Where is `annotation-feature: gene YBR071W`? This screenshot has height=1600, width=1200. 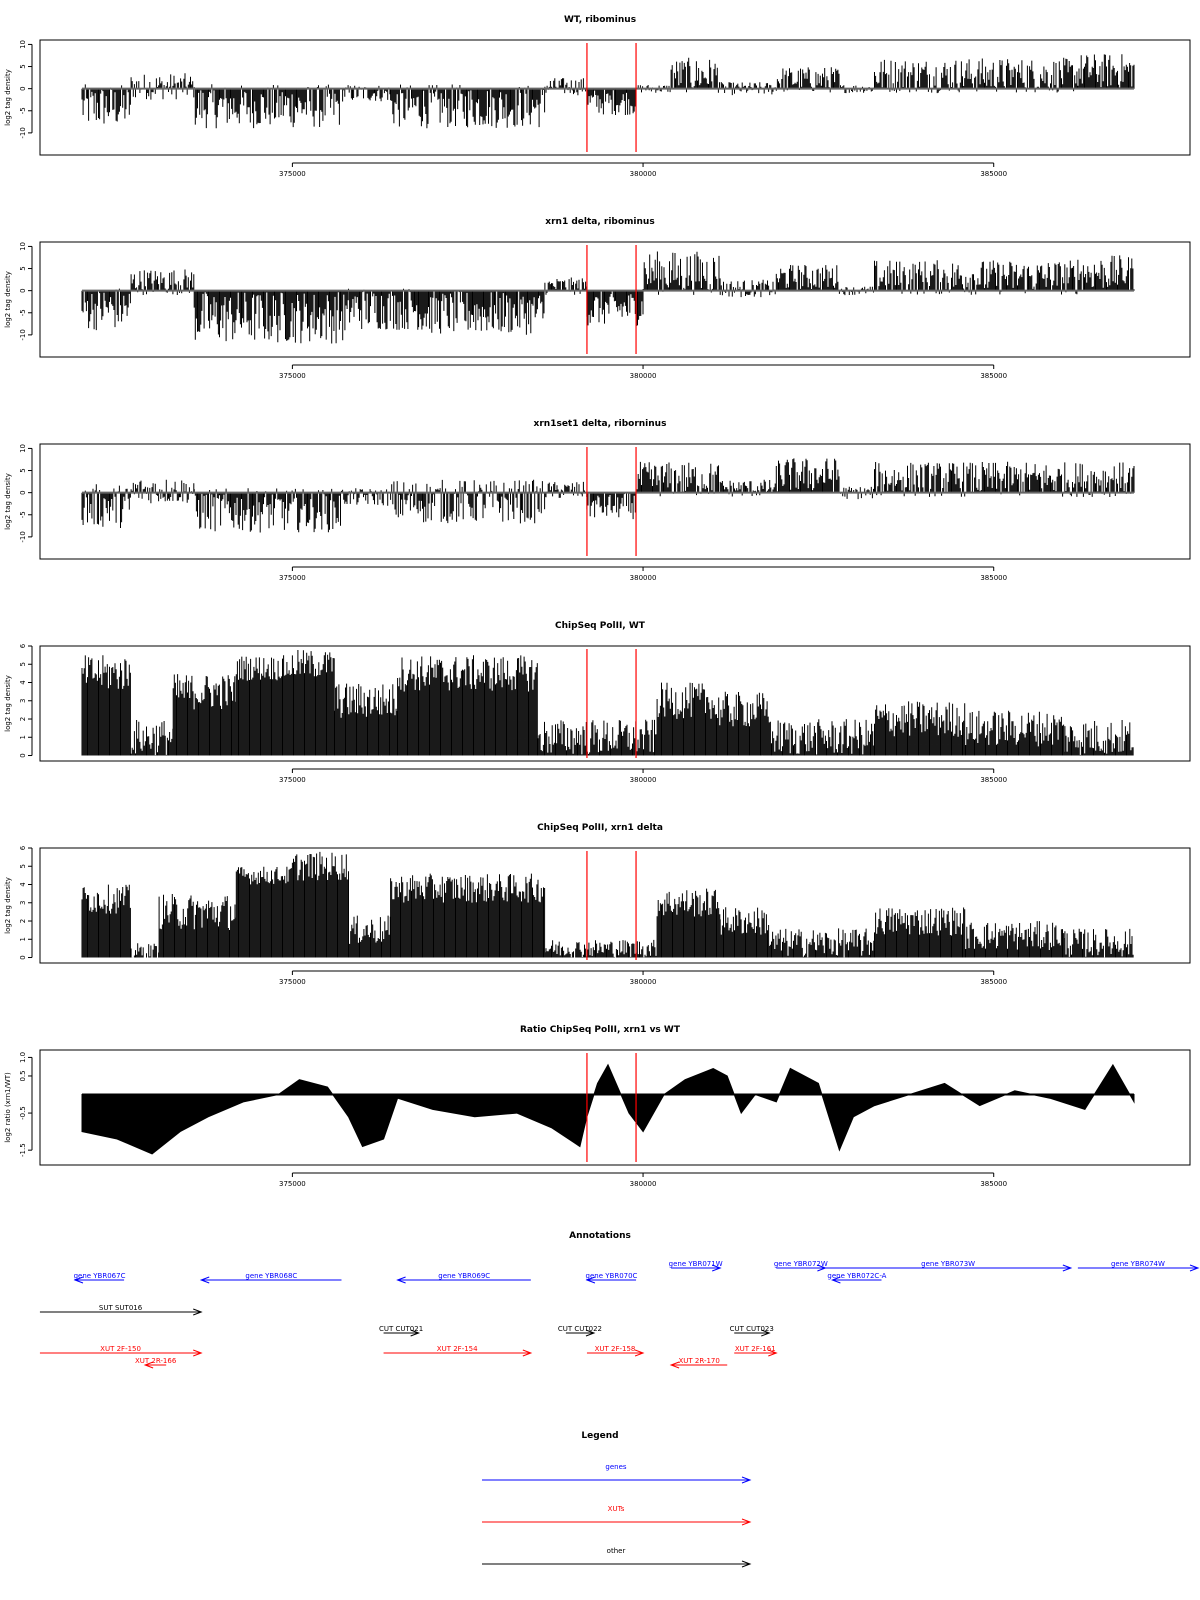
annotation-feature: gene YBR071W is located at coordinates (696, 1266).